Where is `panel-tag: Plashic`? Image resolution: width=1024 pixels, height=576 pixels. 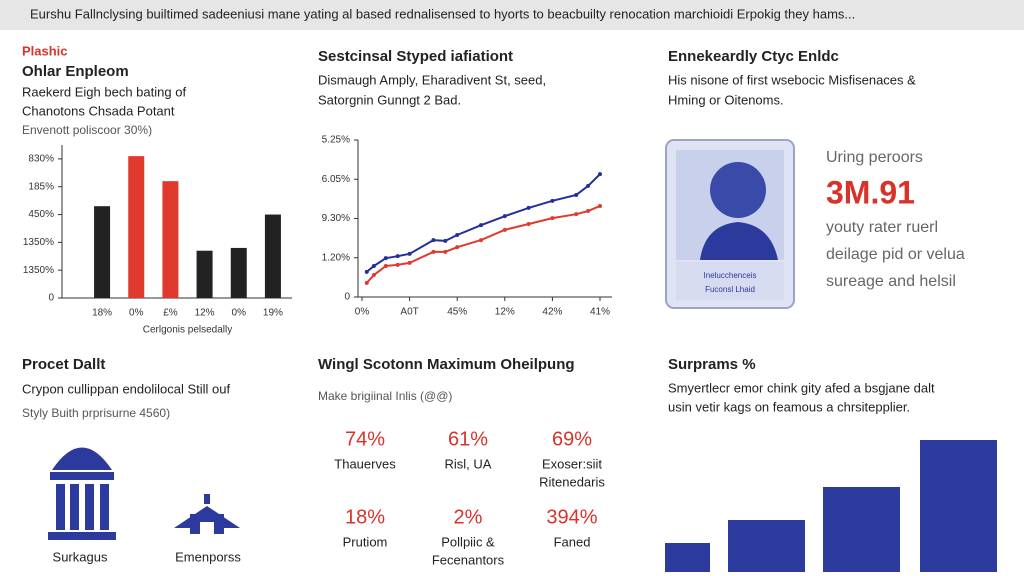
panel-tag: Plashic is located at coordinates (45, 50).